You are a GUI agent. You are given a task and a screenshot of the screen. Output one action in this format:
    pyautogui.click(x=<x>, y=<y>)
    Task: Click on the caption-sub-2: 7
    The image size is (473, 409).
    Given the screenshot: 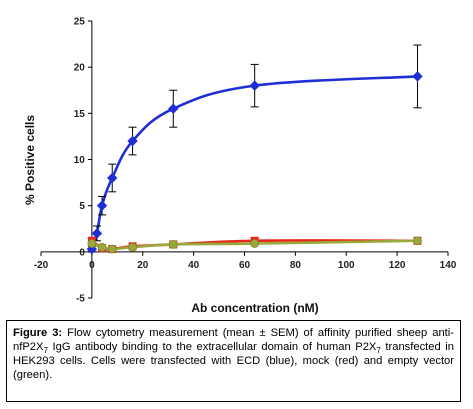 What is the action you would take?
    pyautogui.click(x=378, y=351)
    